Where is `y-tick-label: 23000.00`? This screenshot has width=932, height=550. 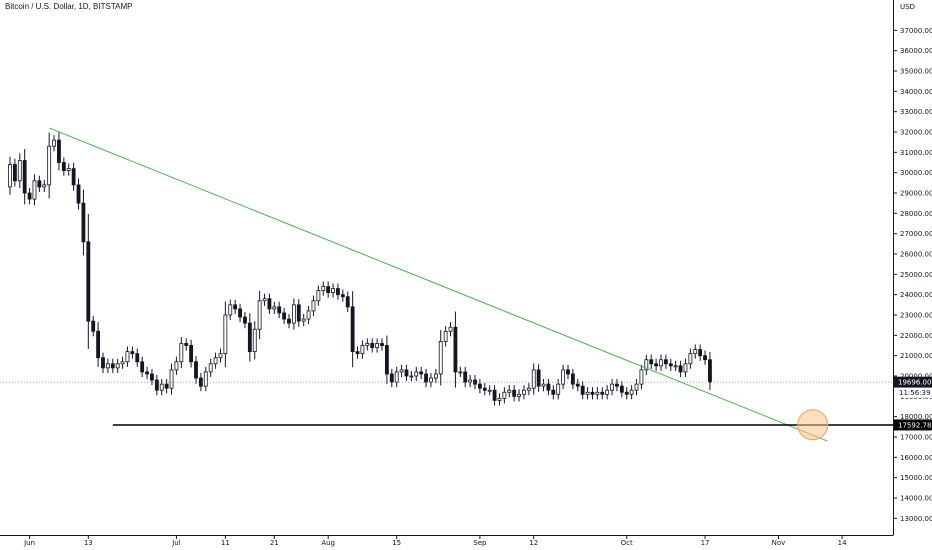
y-tick-label: 23000.00 is located at coordinates (916, 316).